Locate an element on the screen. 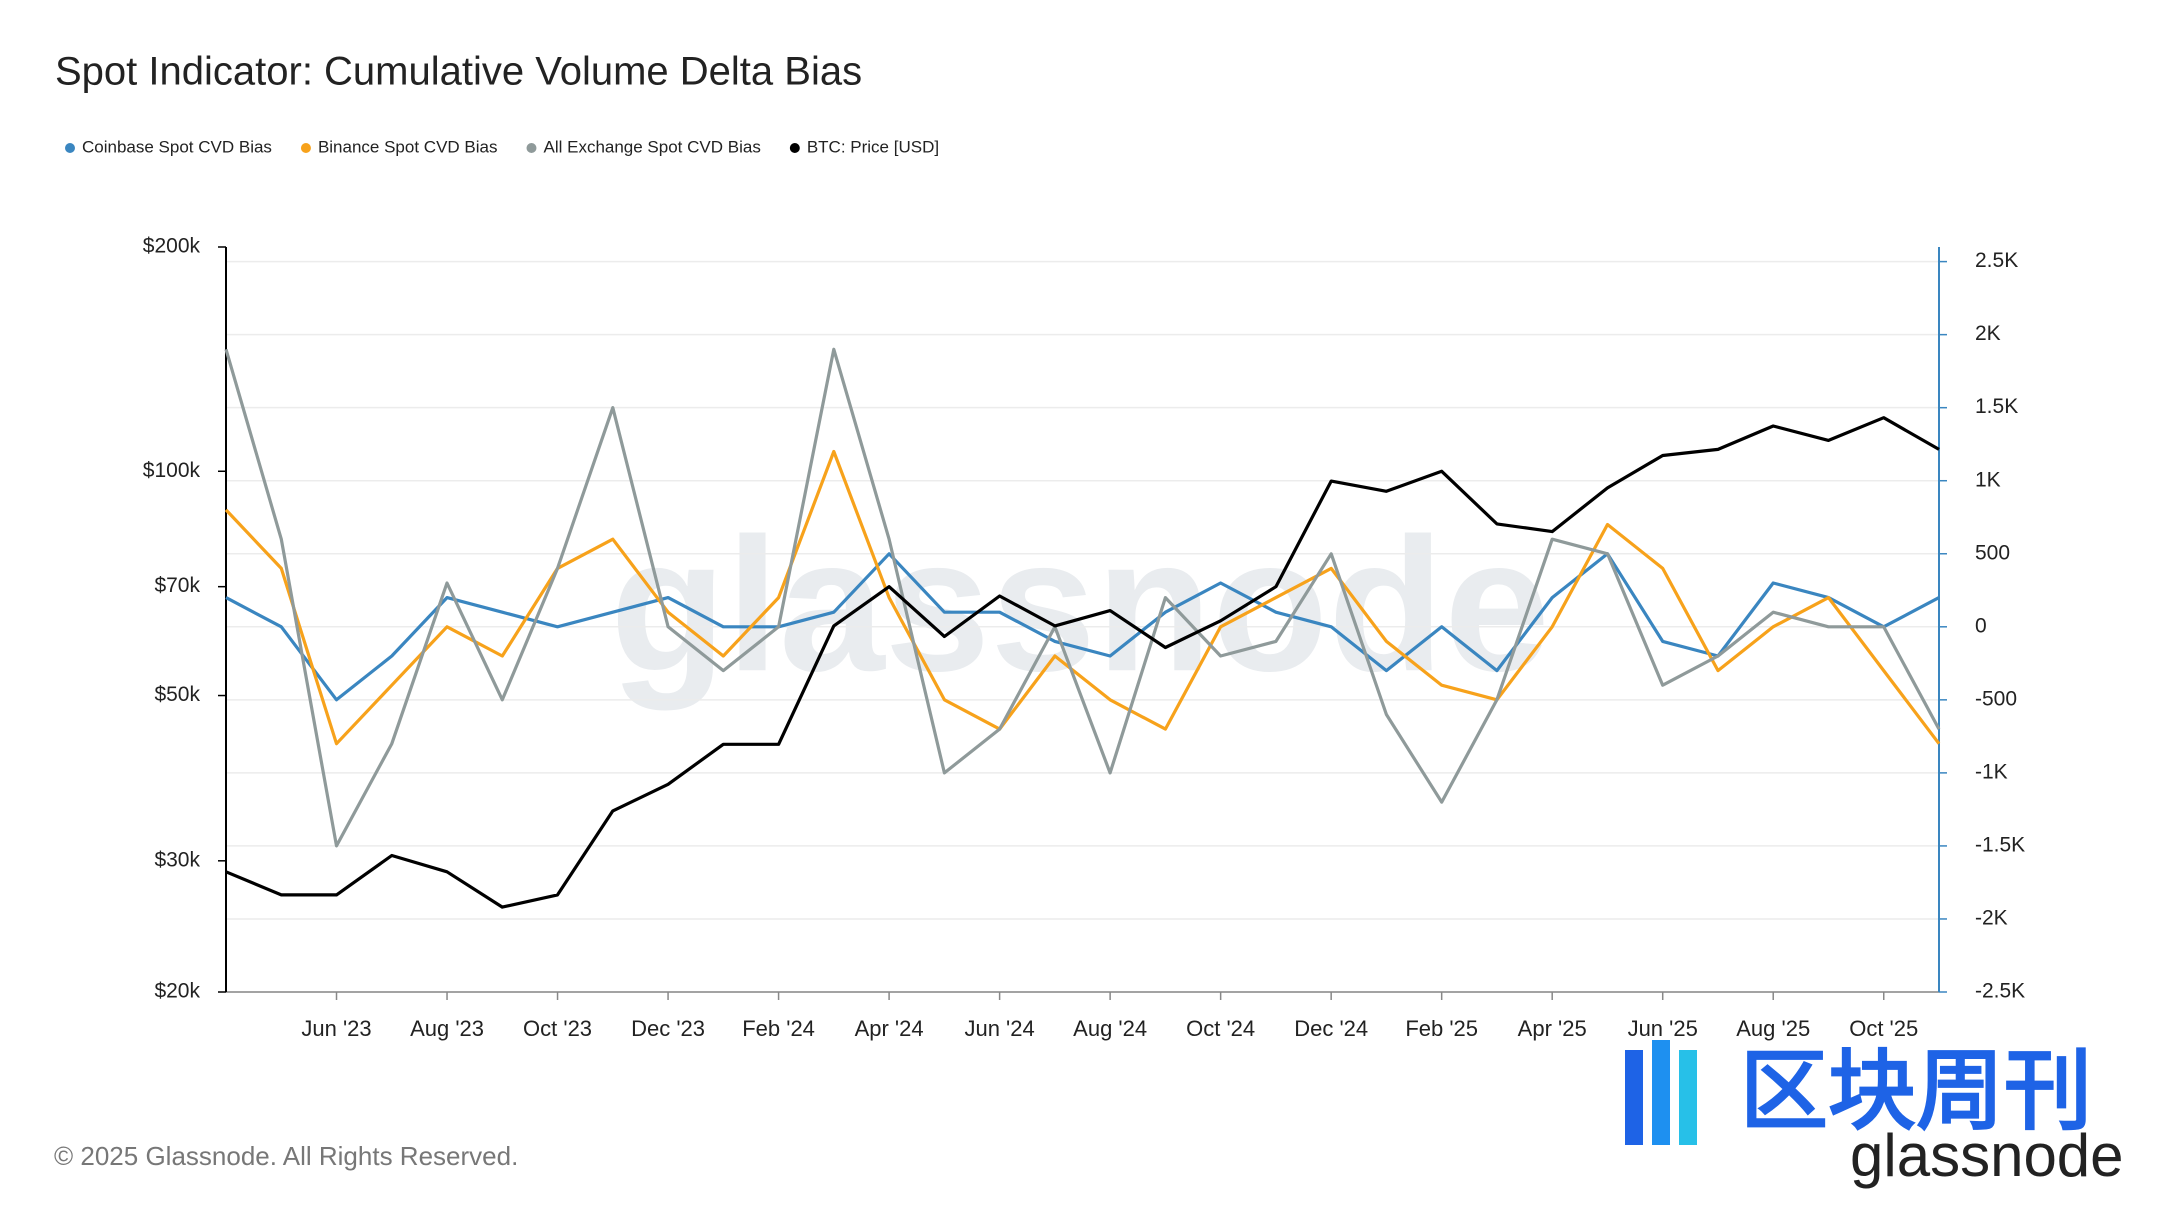 This screenshot has height=1220, width=2160. x-tick-label: Apr '24 is located at coordinates (889, 1028).